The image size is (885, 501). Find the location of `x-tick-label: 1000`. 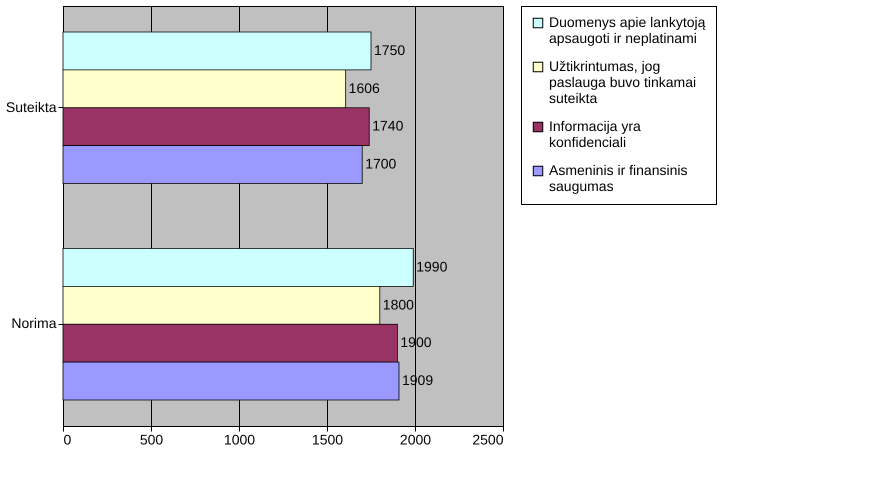

x-tick-label: 1000 is located at coordinates (240, 440).